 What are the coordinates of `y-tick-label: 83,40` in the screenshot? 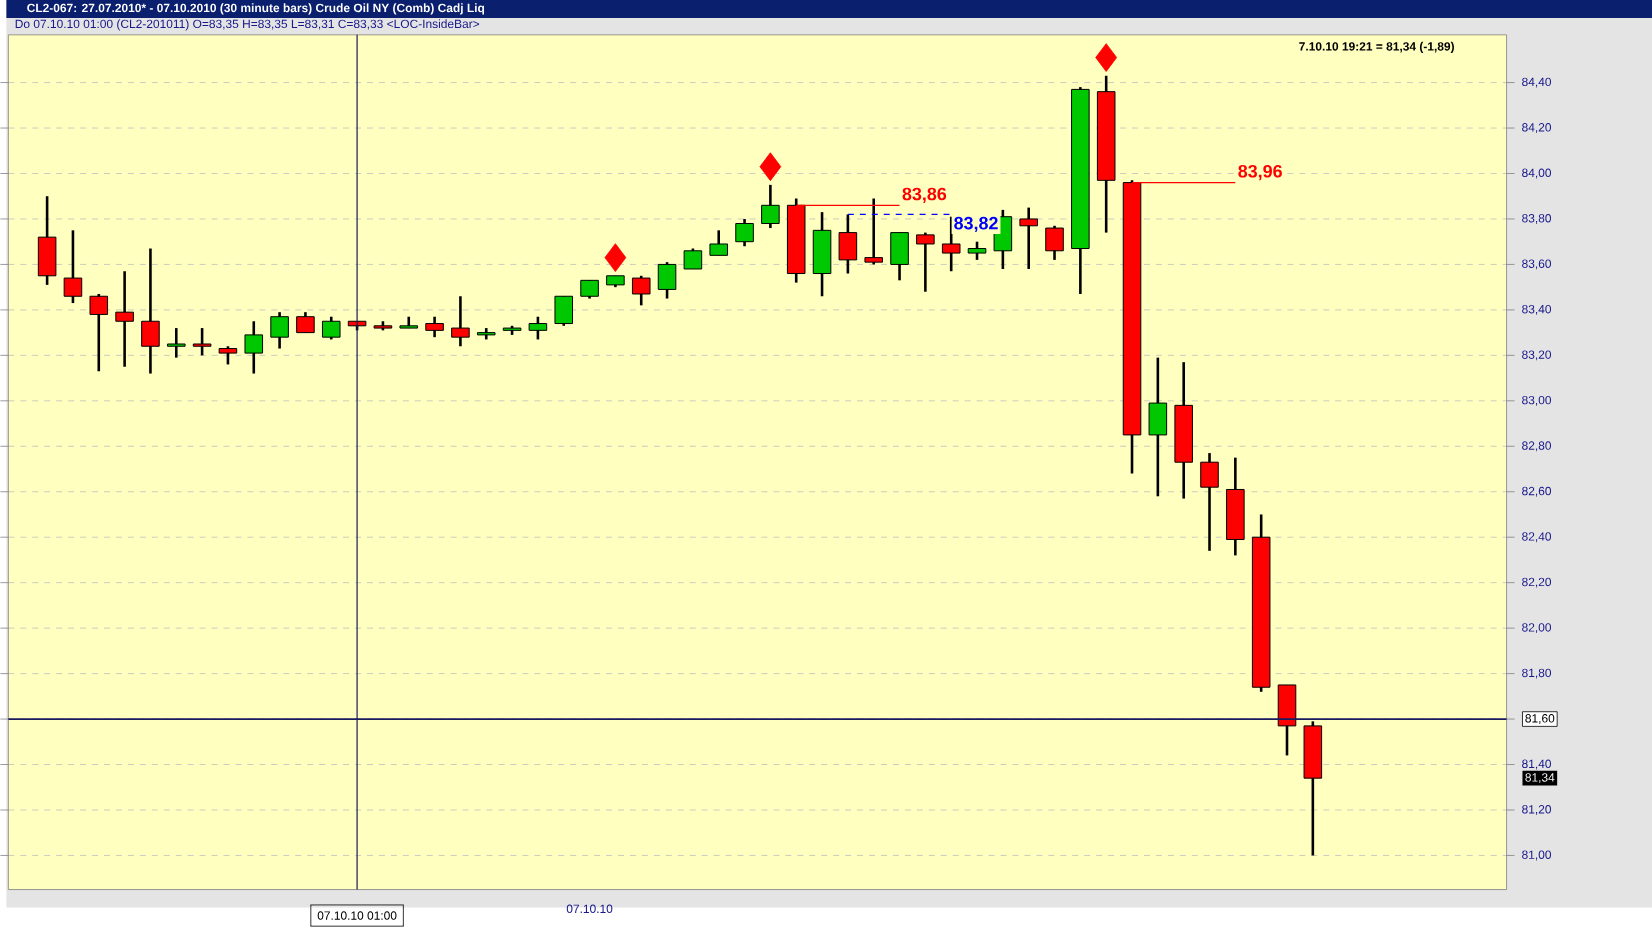 It's located at (1537, 309).